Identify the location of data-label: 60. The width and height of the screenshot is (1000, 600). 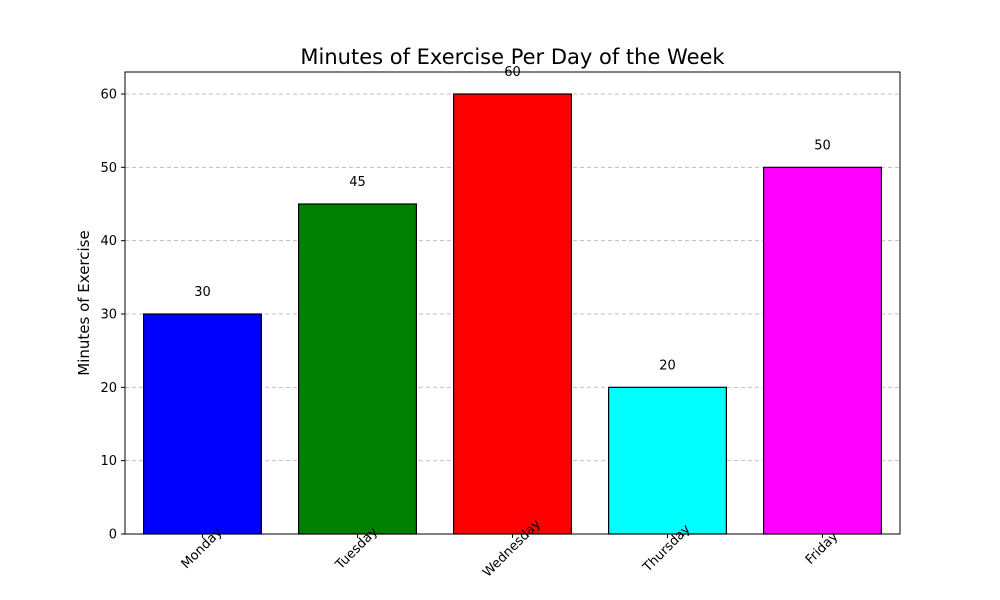
(512, 72).